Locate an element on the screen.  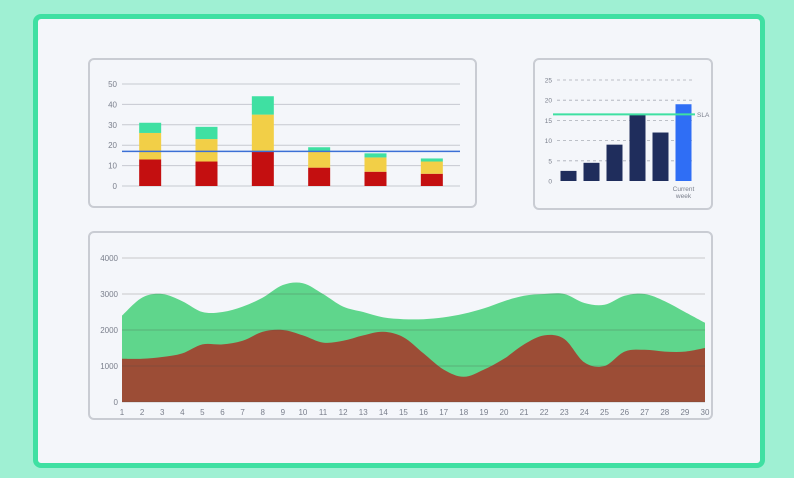
x-tick-label: 21 is located at coordinates (524, 412).